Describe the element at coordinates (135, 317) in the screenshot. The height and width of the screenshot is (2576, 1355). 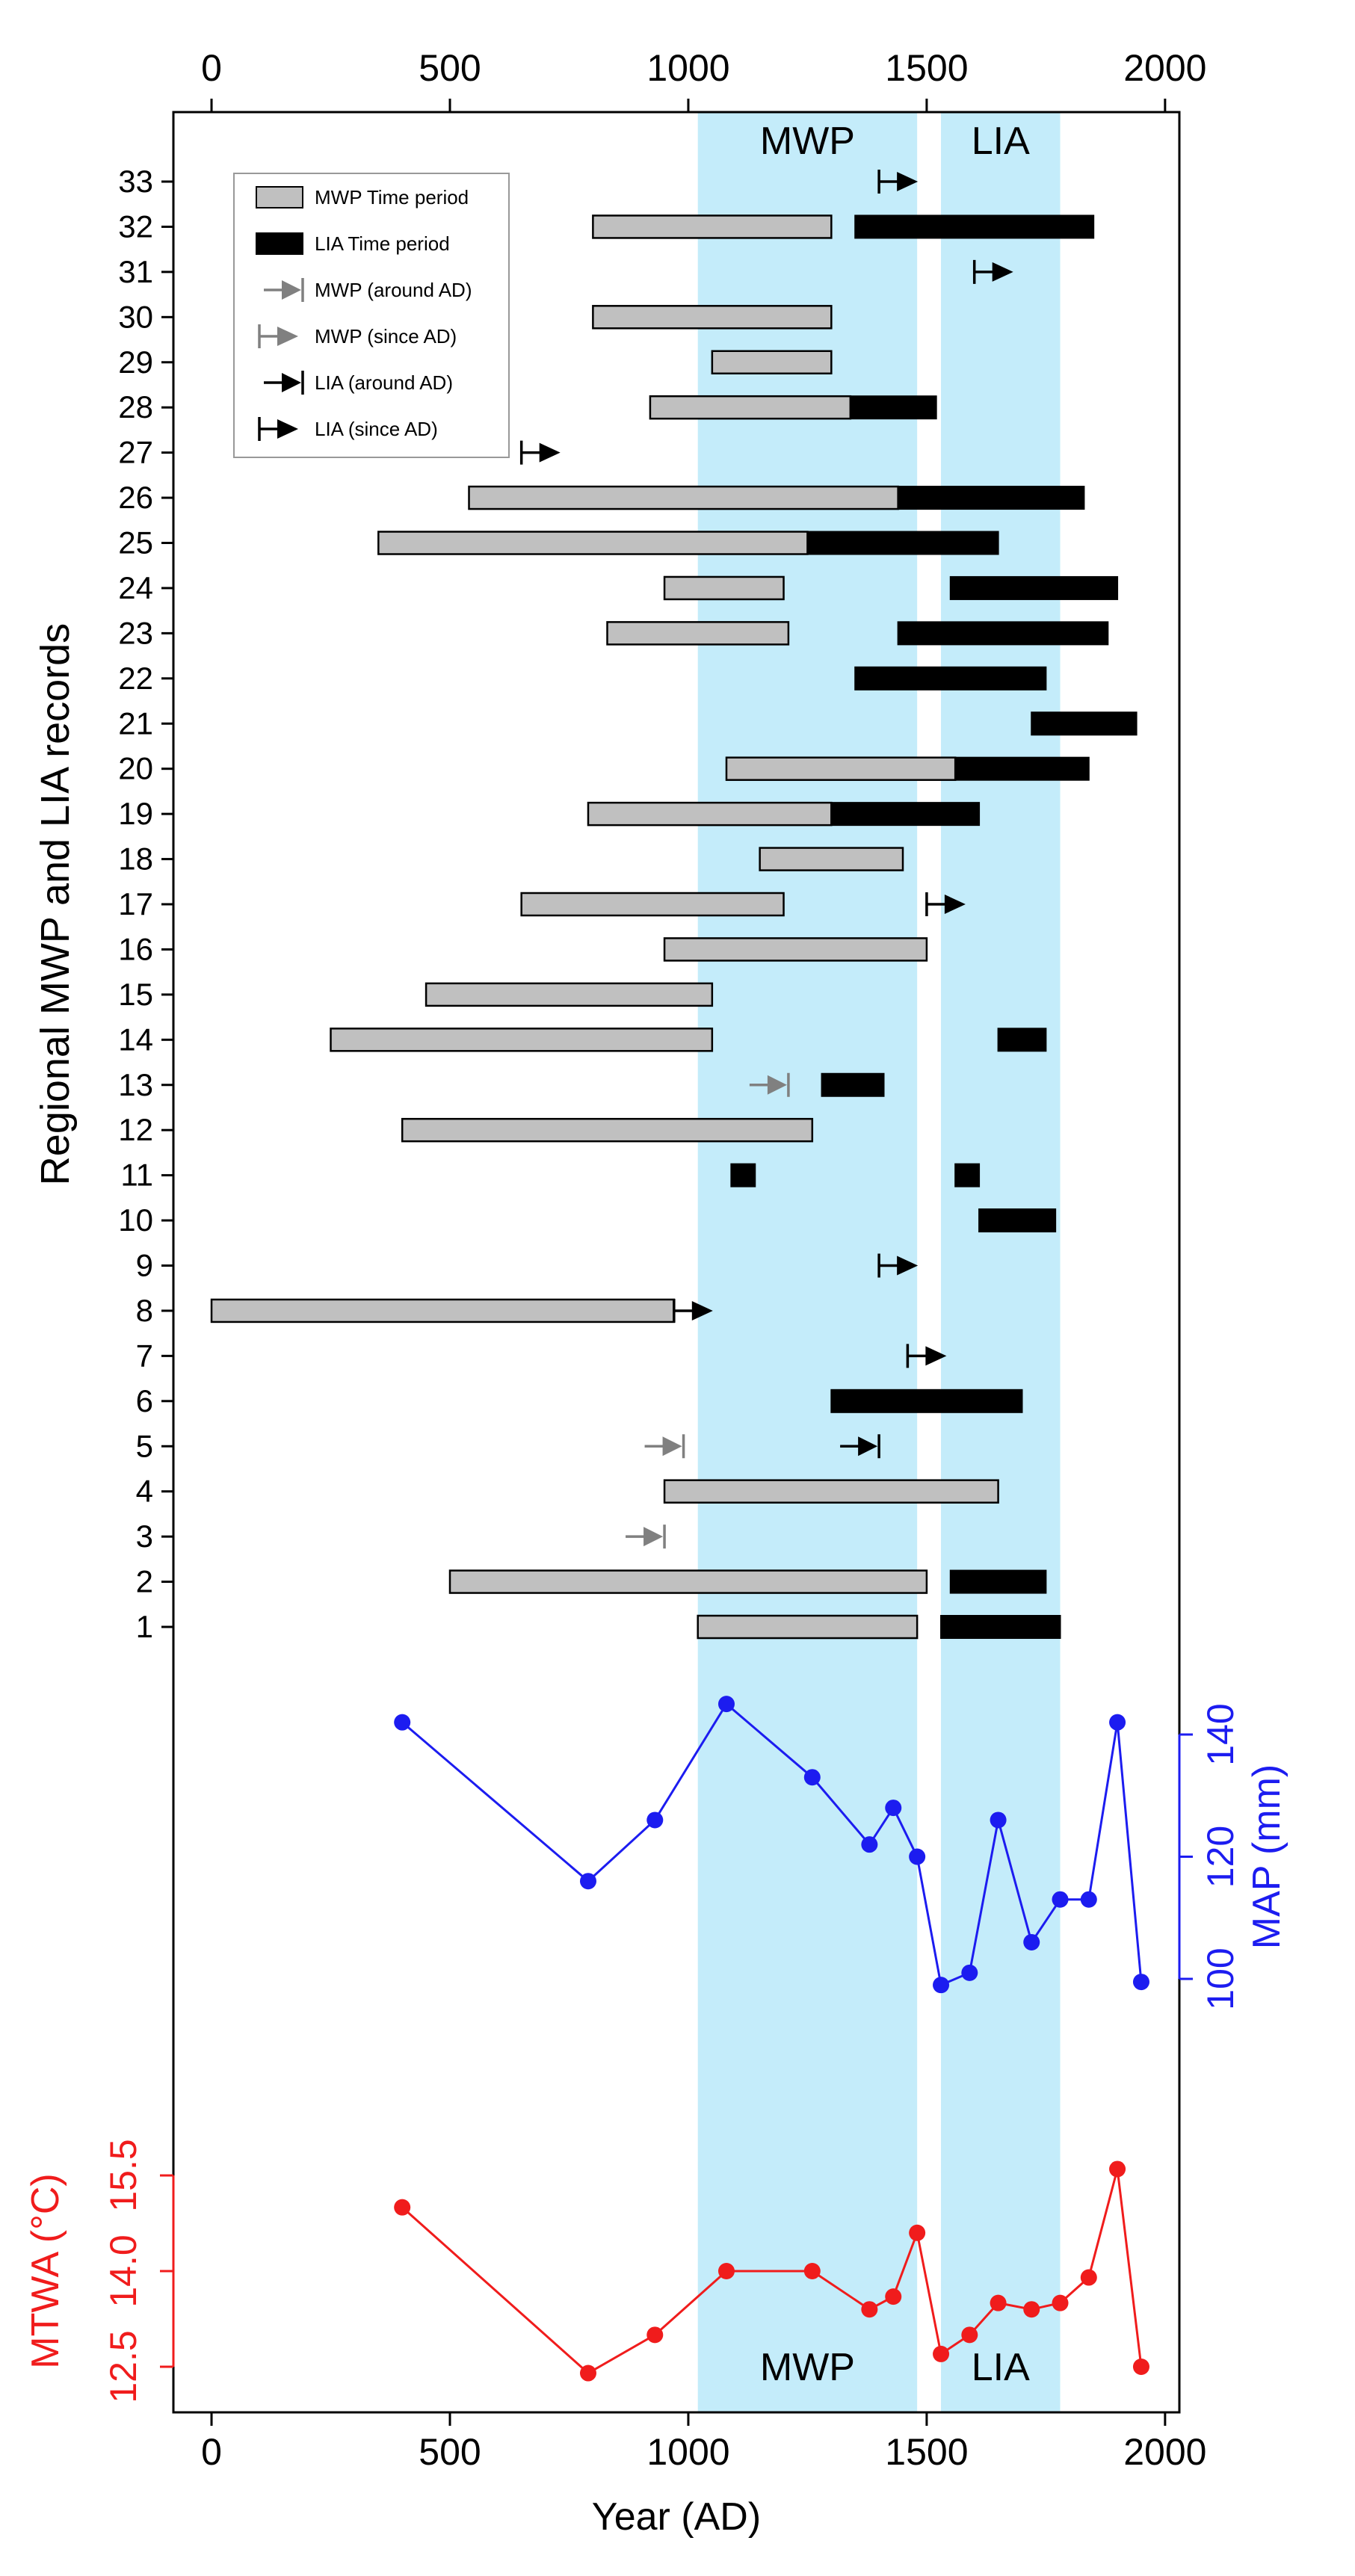
I see `record-tick-label: 30` at that location.